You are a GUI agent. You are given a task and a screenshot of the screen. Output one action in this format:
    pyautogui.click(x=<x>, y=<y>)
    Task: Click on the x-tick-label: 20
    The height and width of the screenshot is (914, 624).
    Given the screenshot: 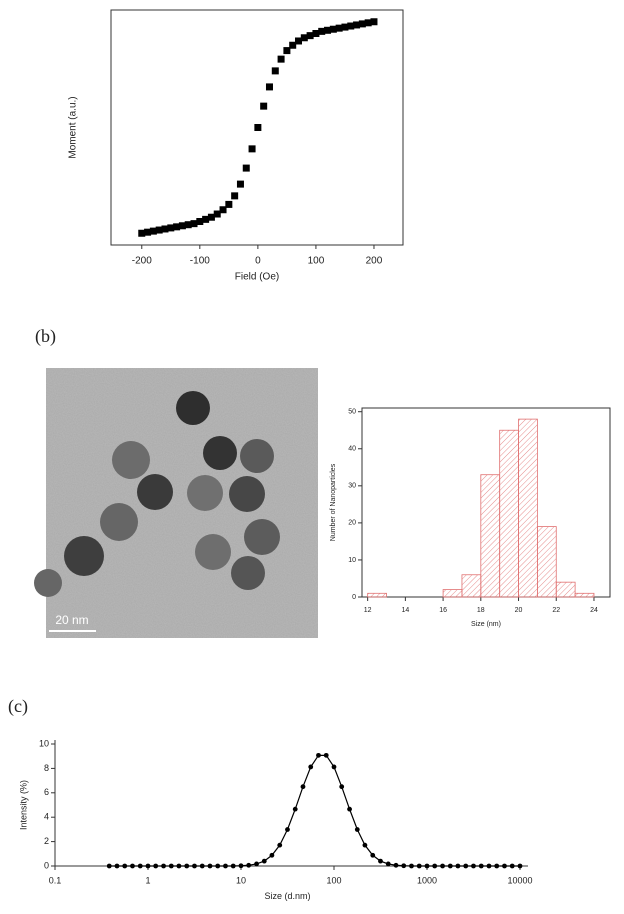 What is the action you would take?
    pyautogui.click(x=519, y=610)
    